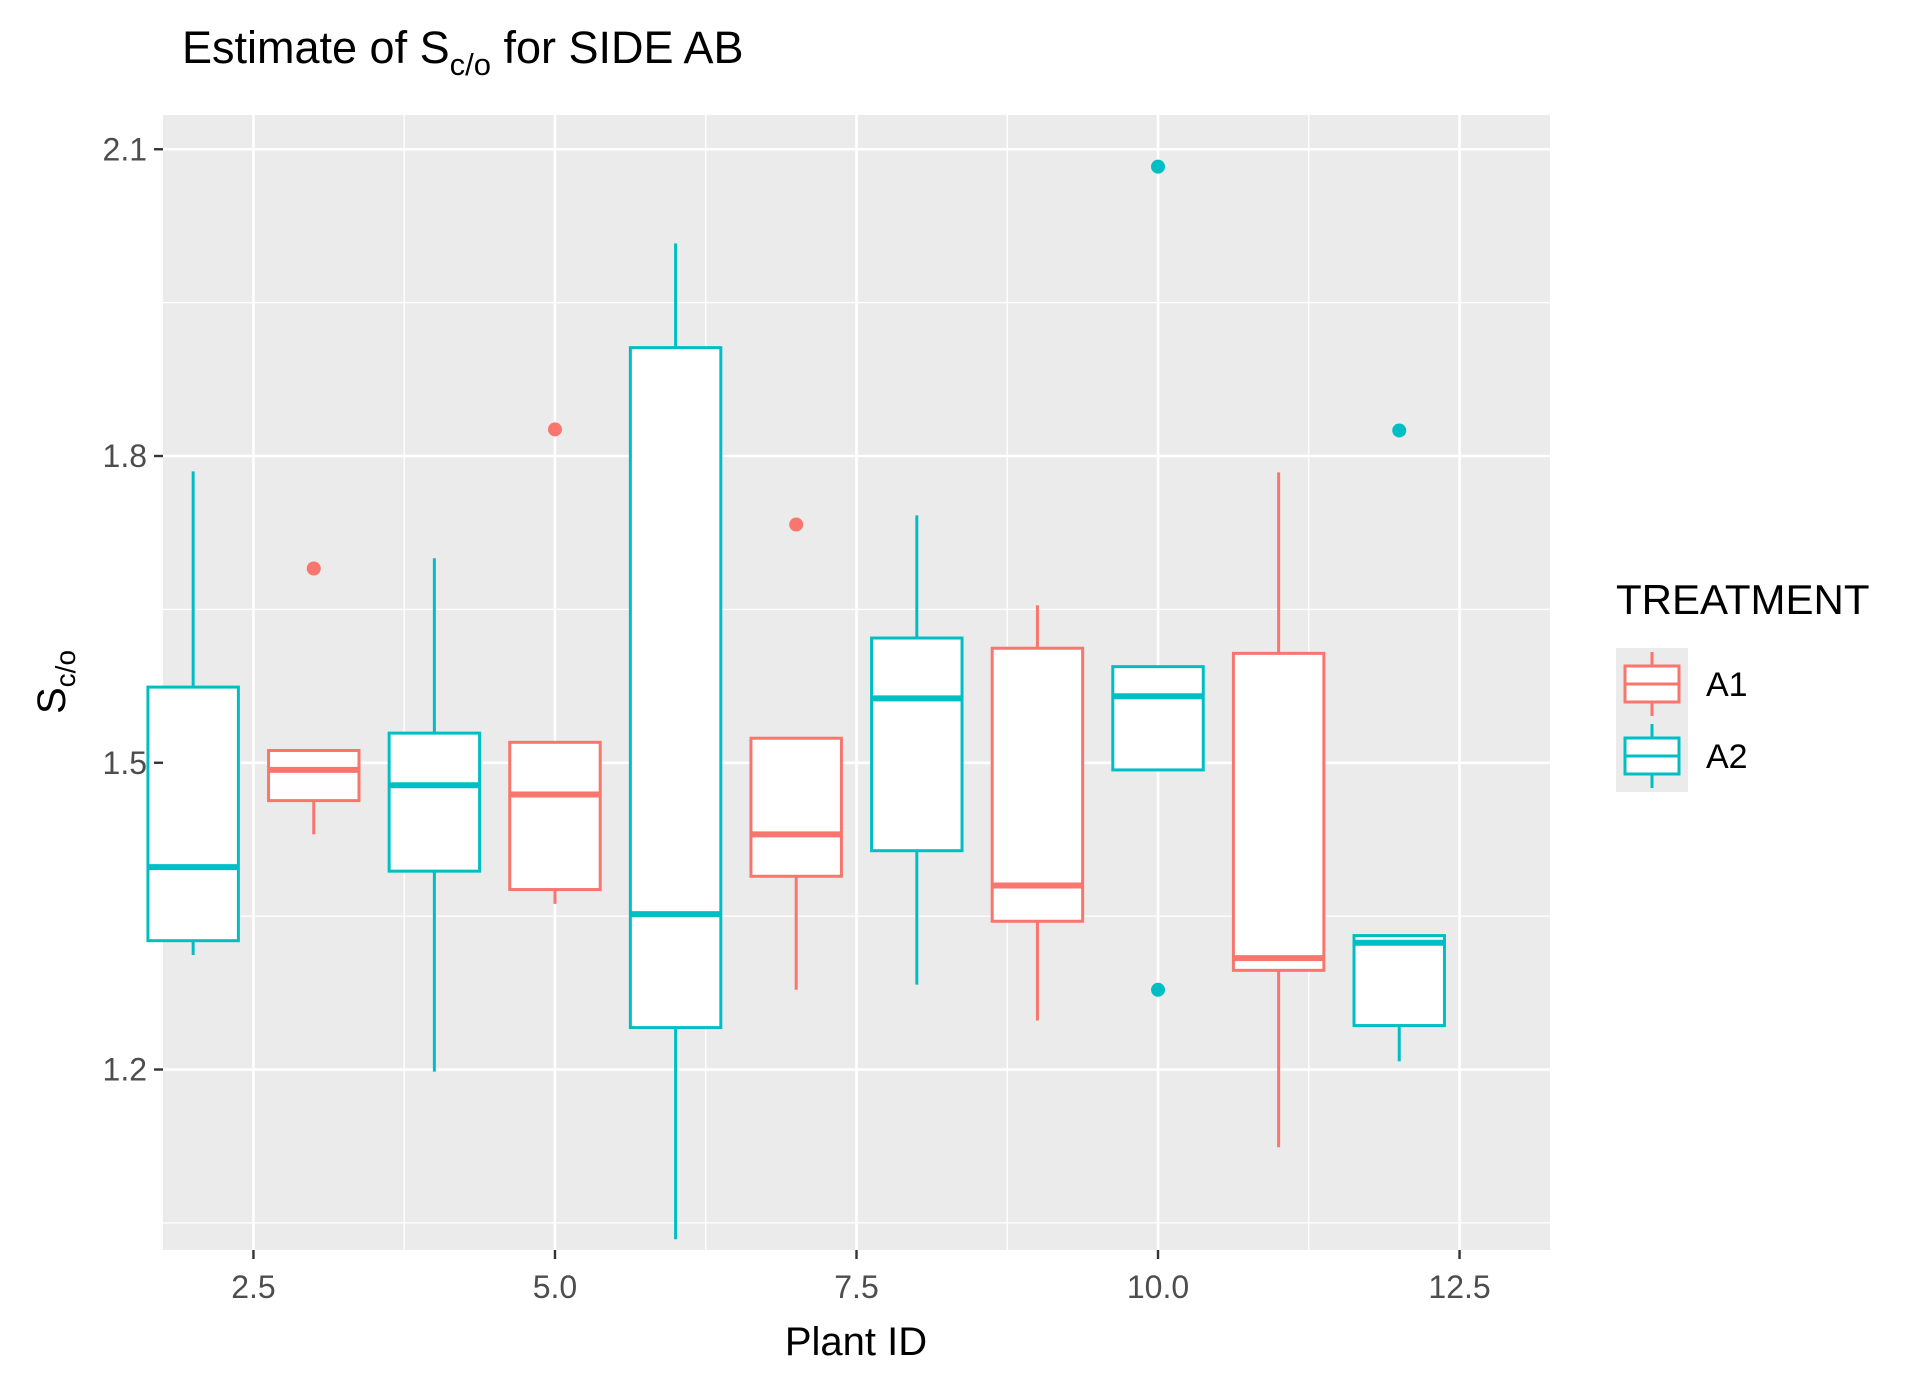 The height and width of the screenshot is (1381, 1924). Describe the element at coordinates (125, 1070) in the screenshot. I see `y-tick-label: 1.2` at that location.